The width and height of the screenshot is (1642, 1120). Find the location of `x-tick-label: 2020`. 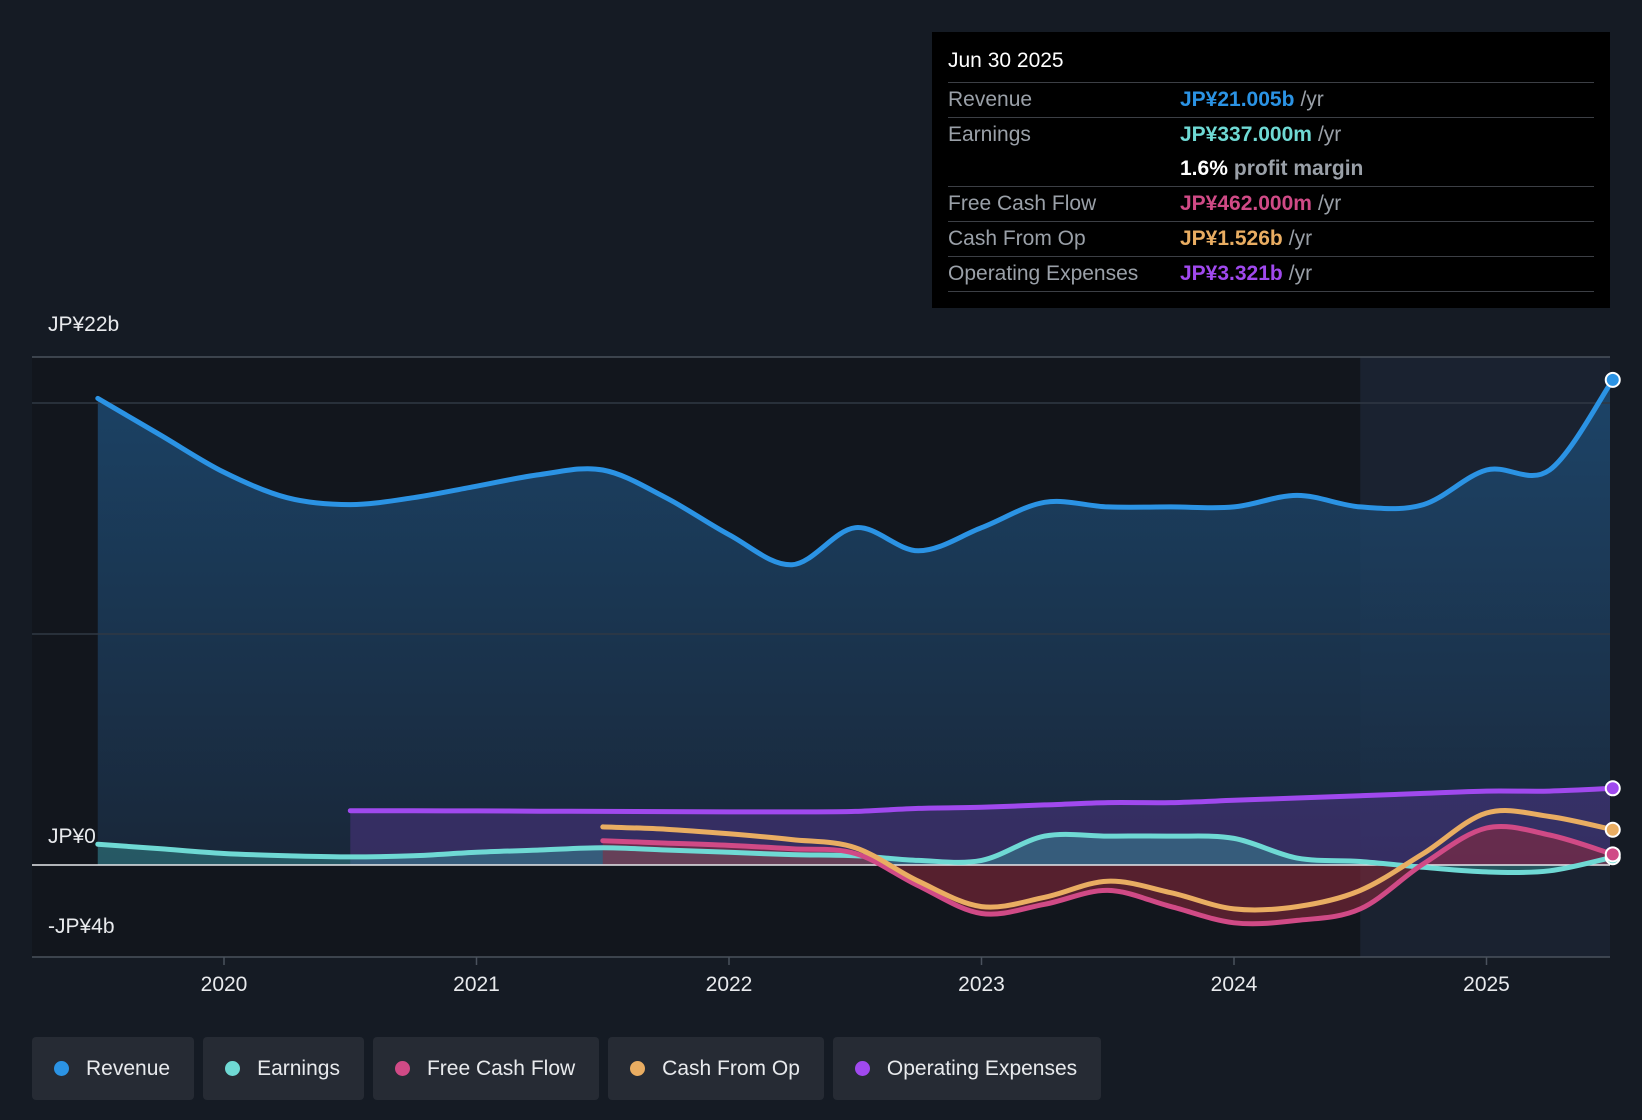

x-tick-label: 2020 is located at coordinates (224, 984).